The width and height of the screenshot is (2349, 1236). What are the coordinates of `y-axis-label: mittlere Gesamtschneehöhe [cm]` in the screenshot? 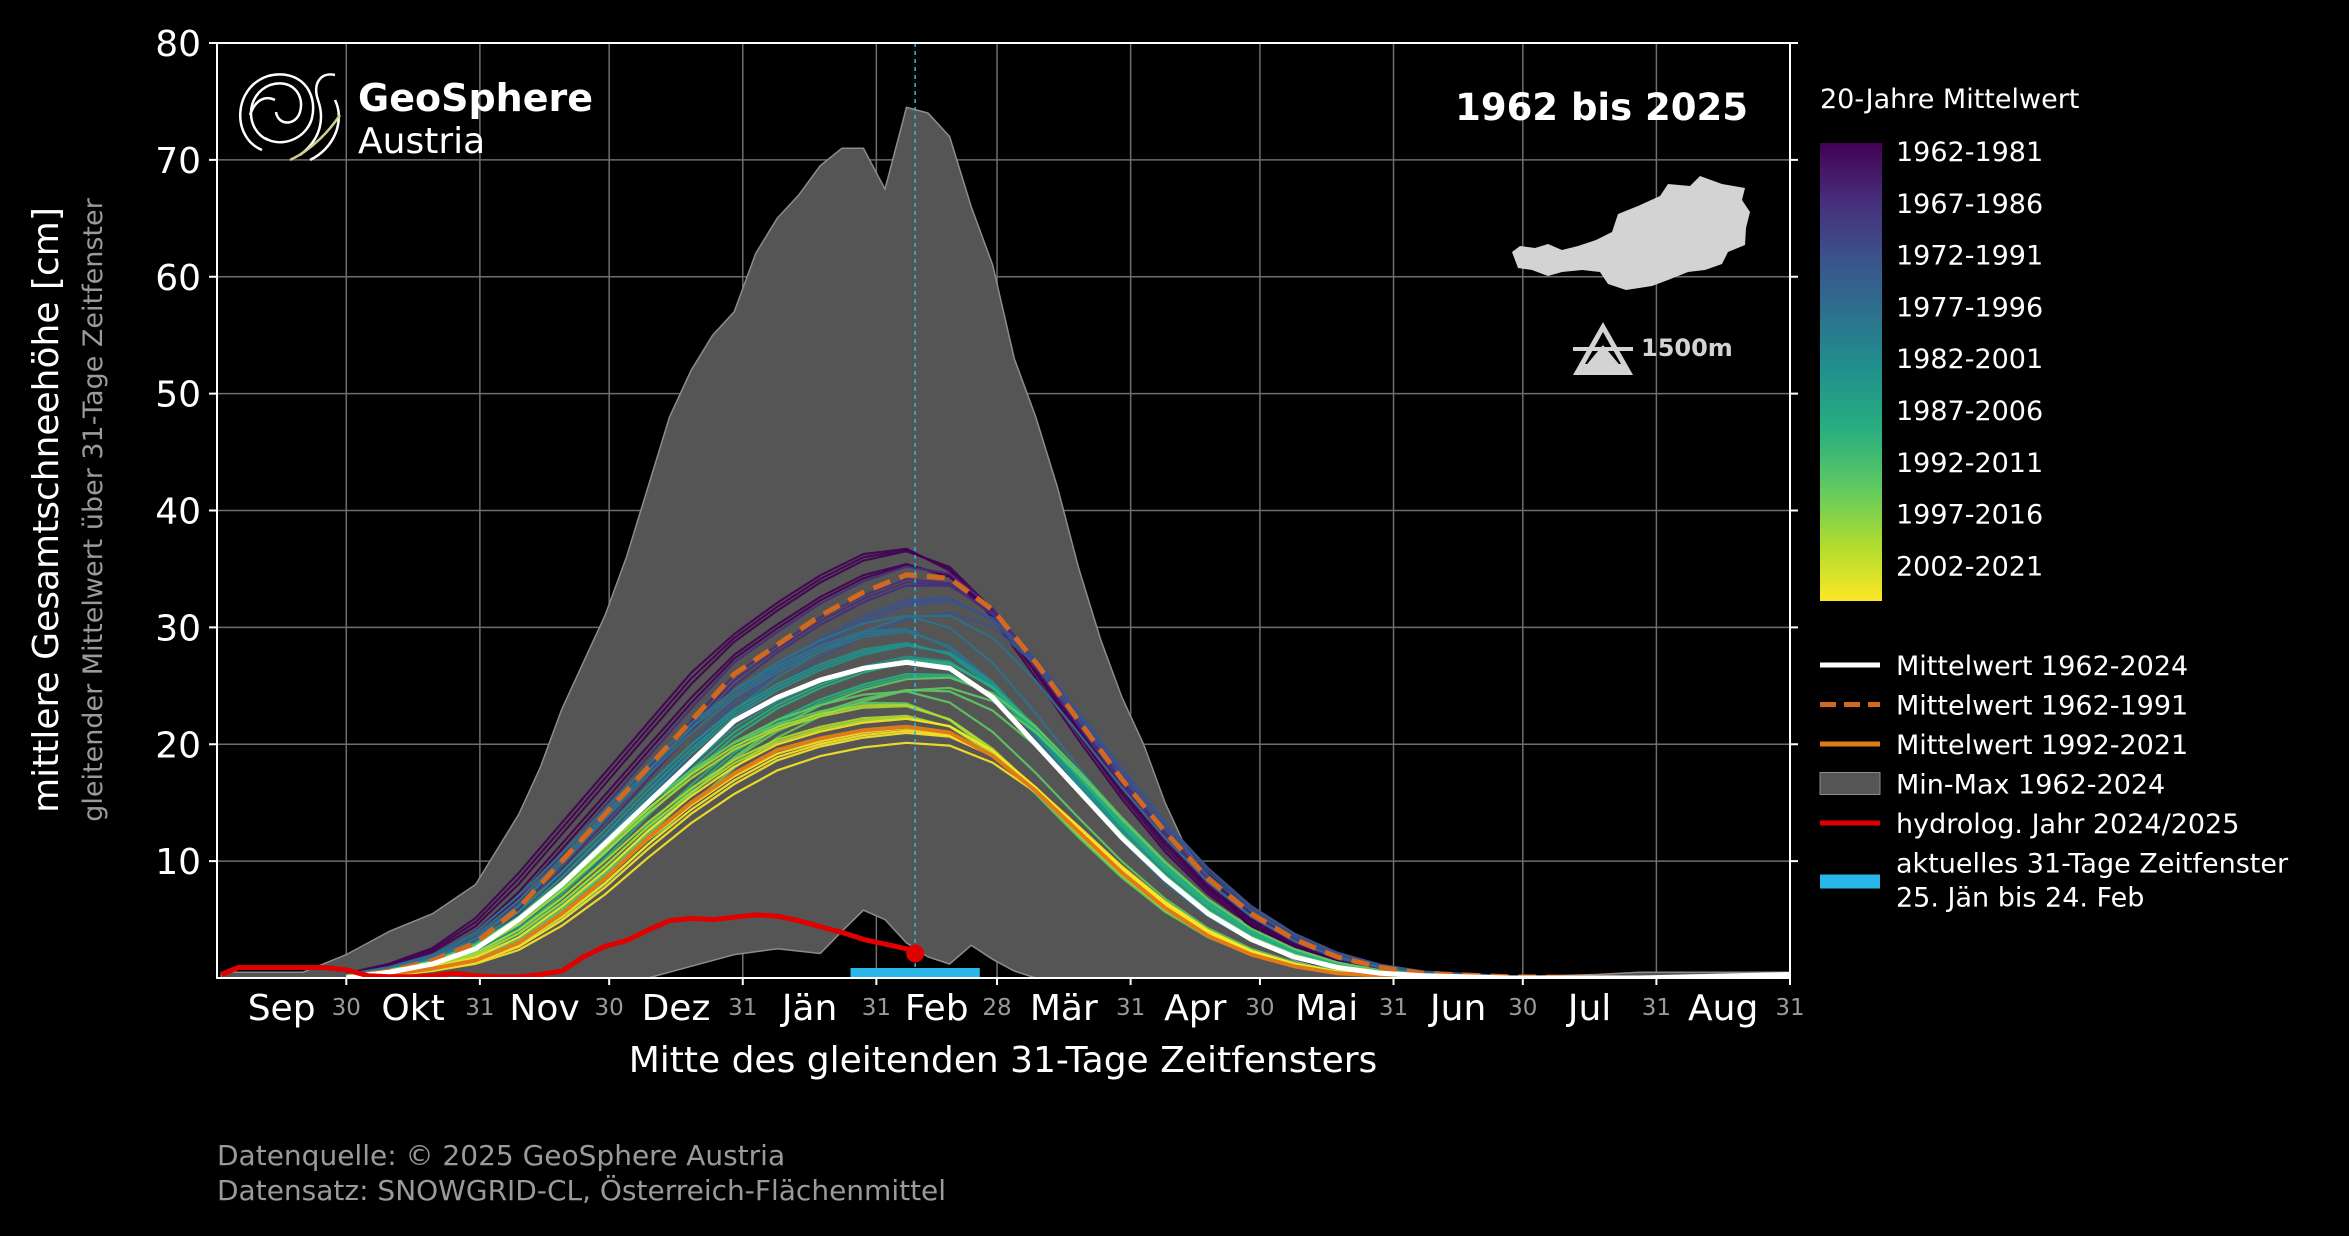 It's located at (46, 510).